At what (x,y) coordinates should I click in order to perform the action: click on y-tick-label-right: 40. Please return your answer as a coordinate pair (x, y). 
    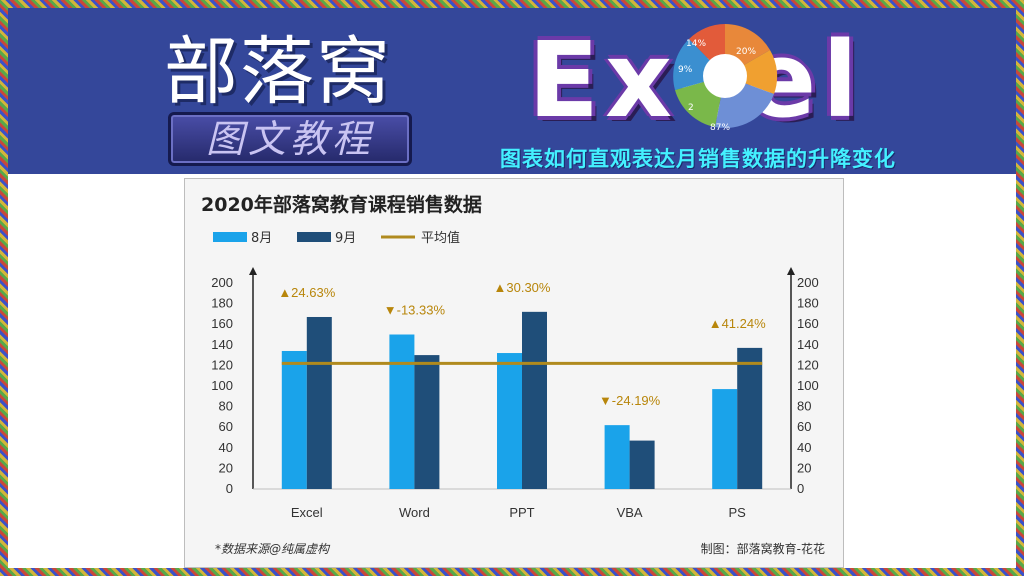
    Looking at the image, I should click on (804, 447).